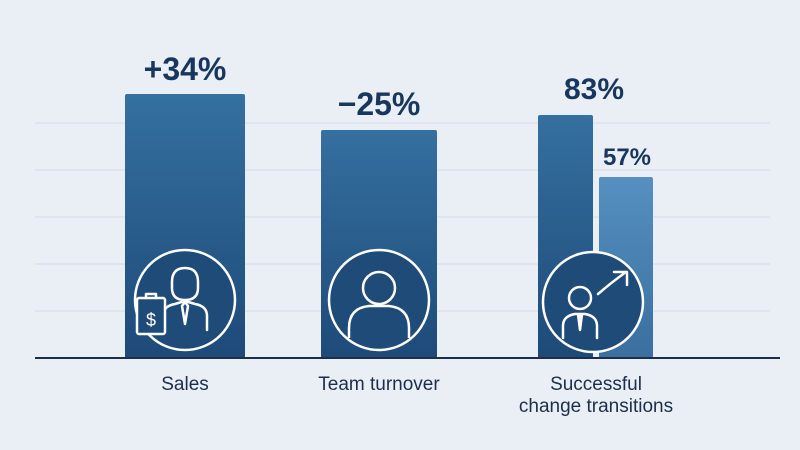 This screenshot has height=450, width=800. Describe the element at coordinates (596, 384) in the screenshot. I see `category-label: Successful` at that location.